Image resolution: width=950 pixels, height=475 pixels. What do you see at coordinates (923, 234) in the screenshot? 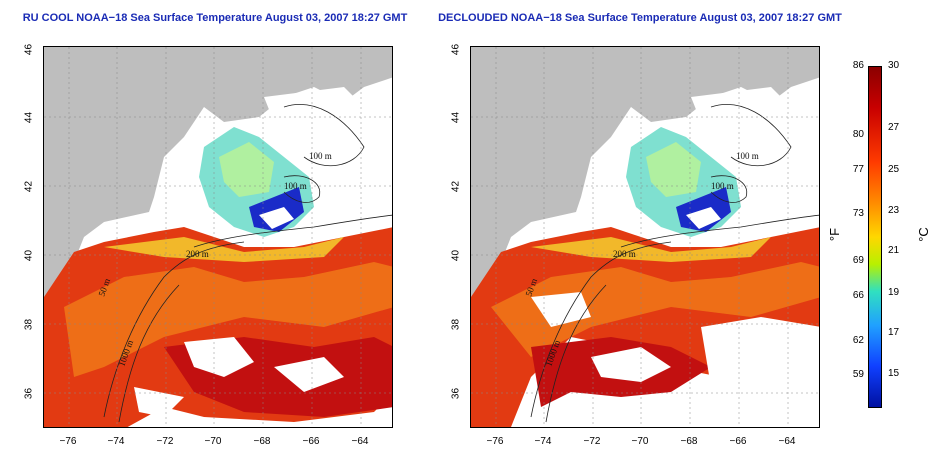
I see `celsius-unit: °C` at bounding box center [923, 234].